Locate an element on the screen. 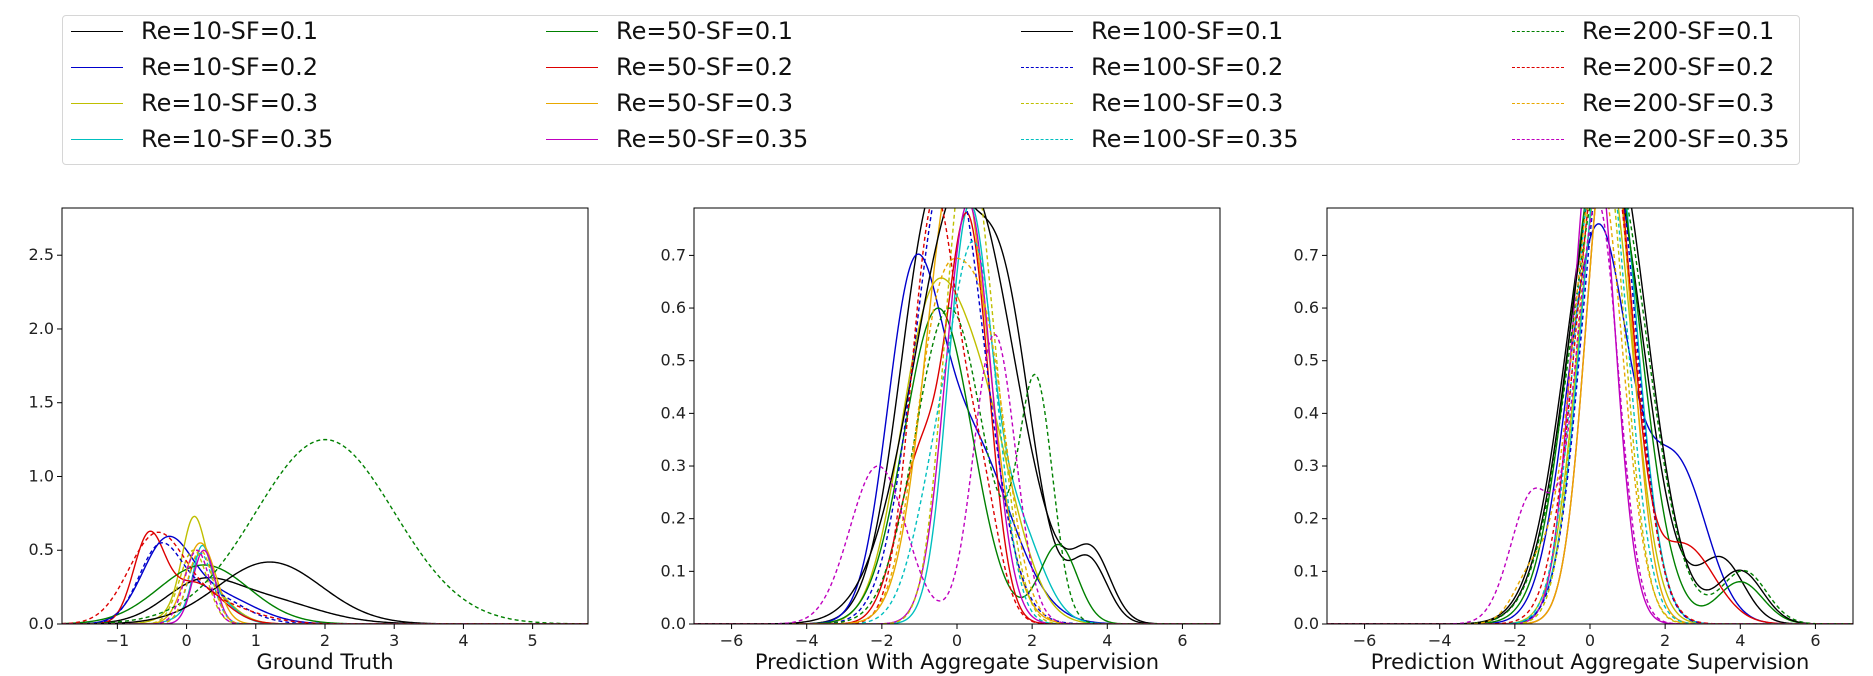 The height and width of the screenshot is (676, 1873). legend-item: Re=200-SF=0.35 is located at coordinates (1651, 139).